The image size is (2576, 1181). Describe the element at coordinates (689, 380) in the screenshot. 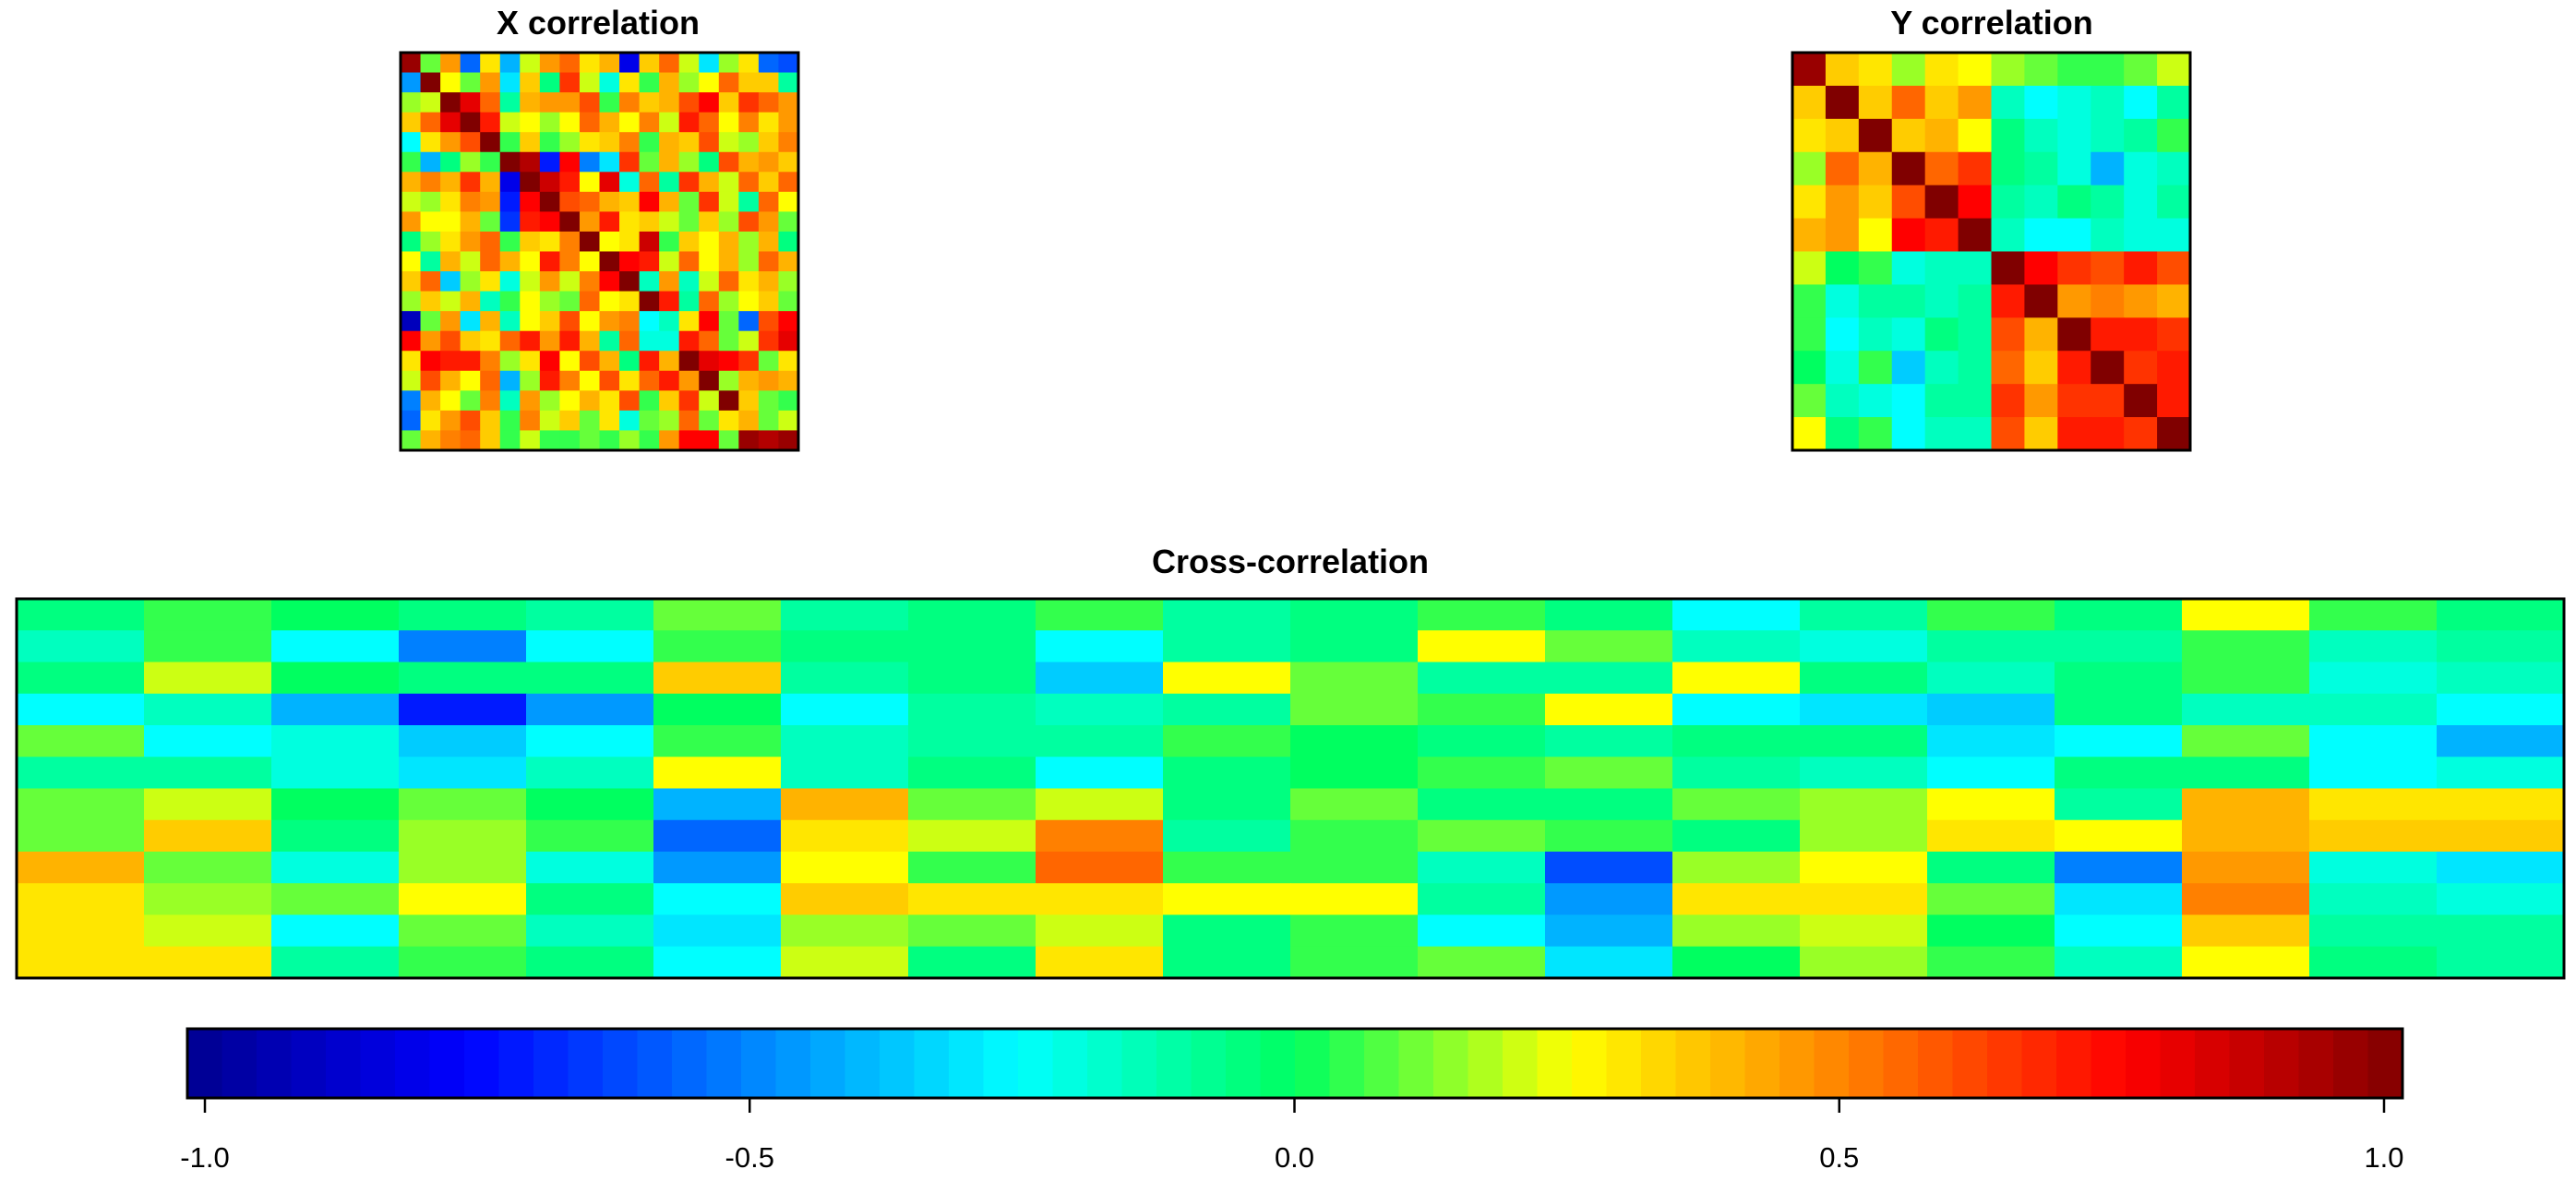

I see `x-cell-r16-c14` at that location.